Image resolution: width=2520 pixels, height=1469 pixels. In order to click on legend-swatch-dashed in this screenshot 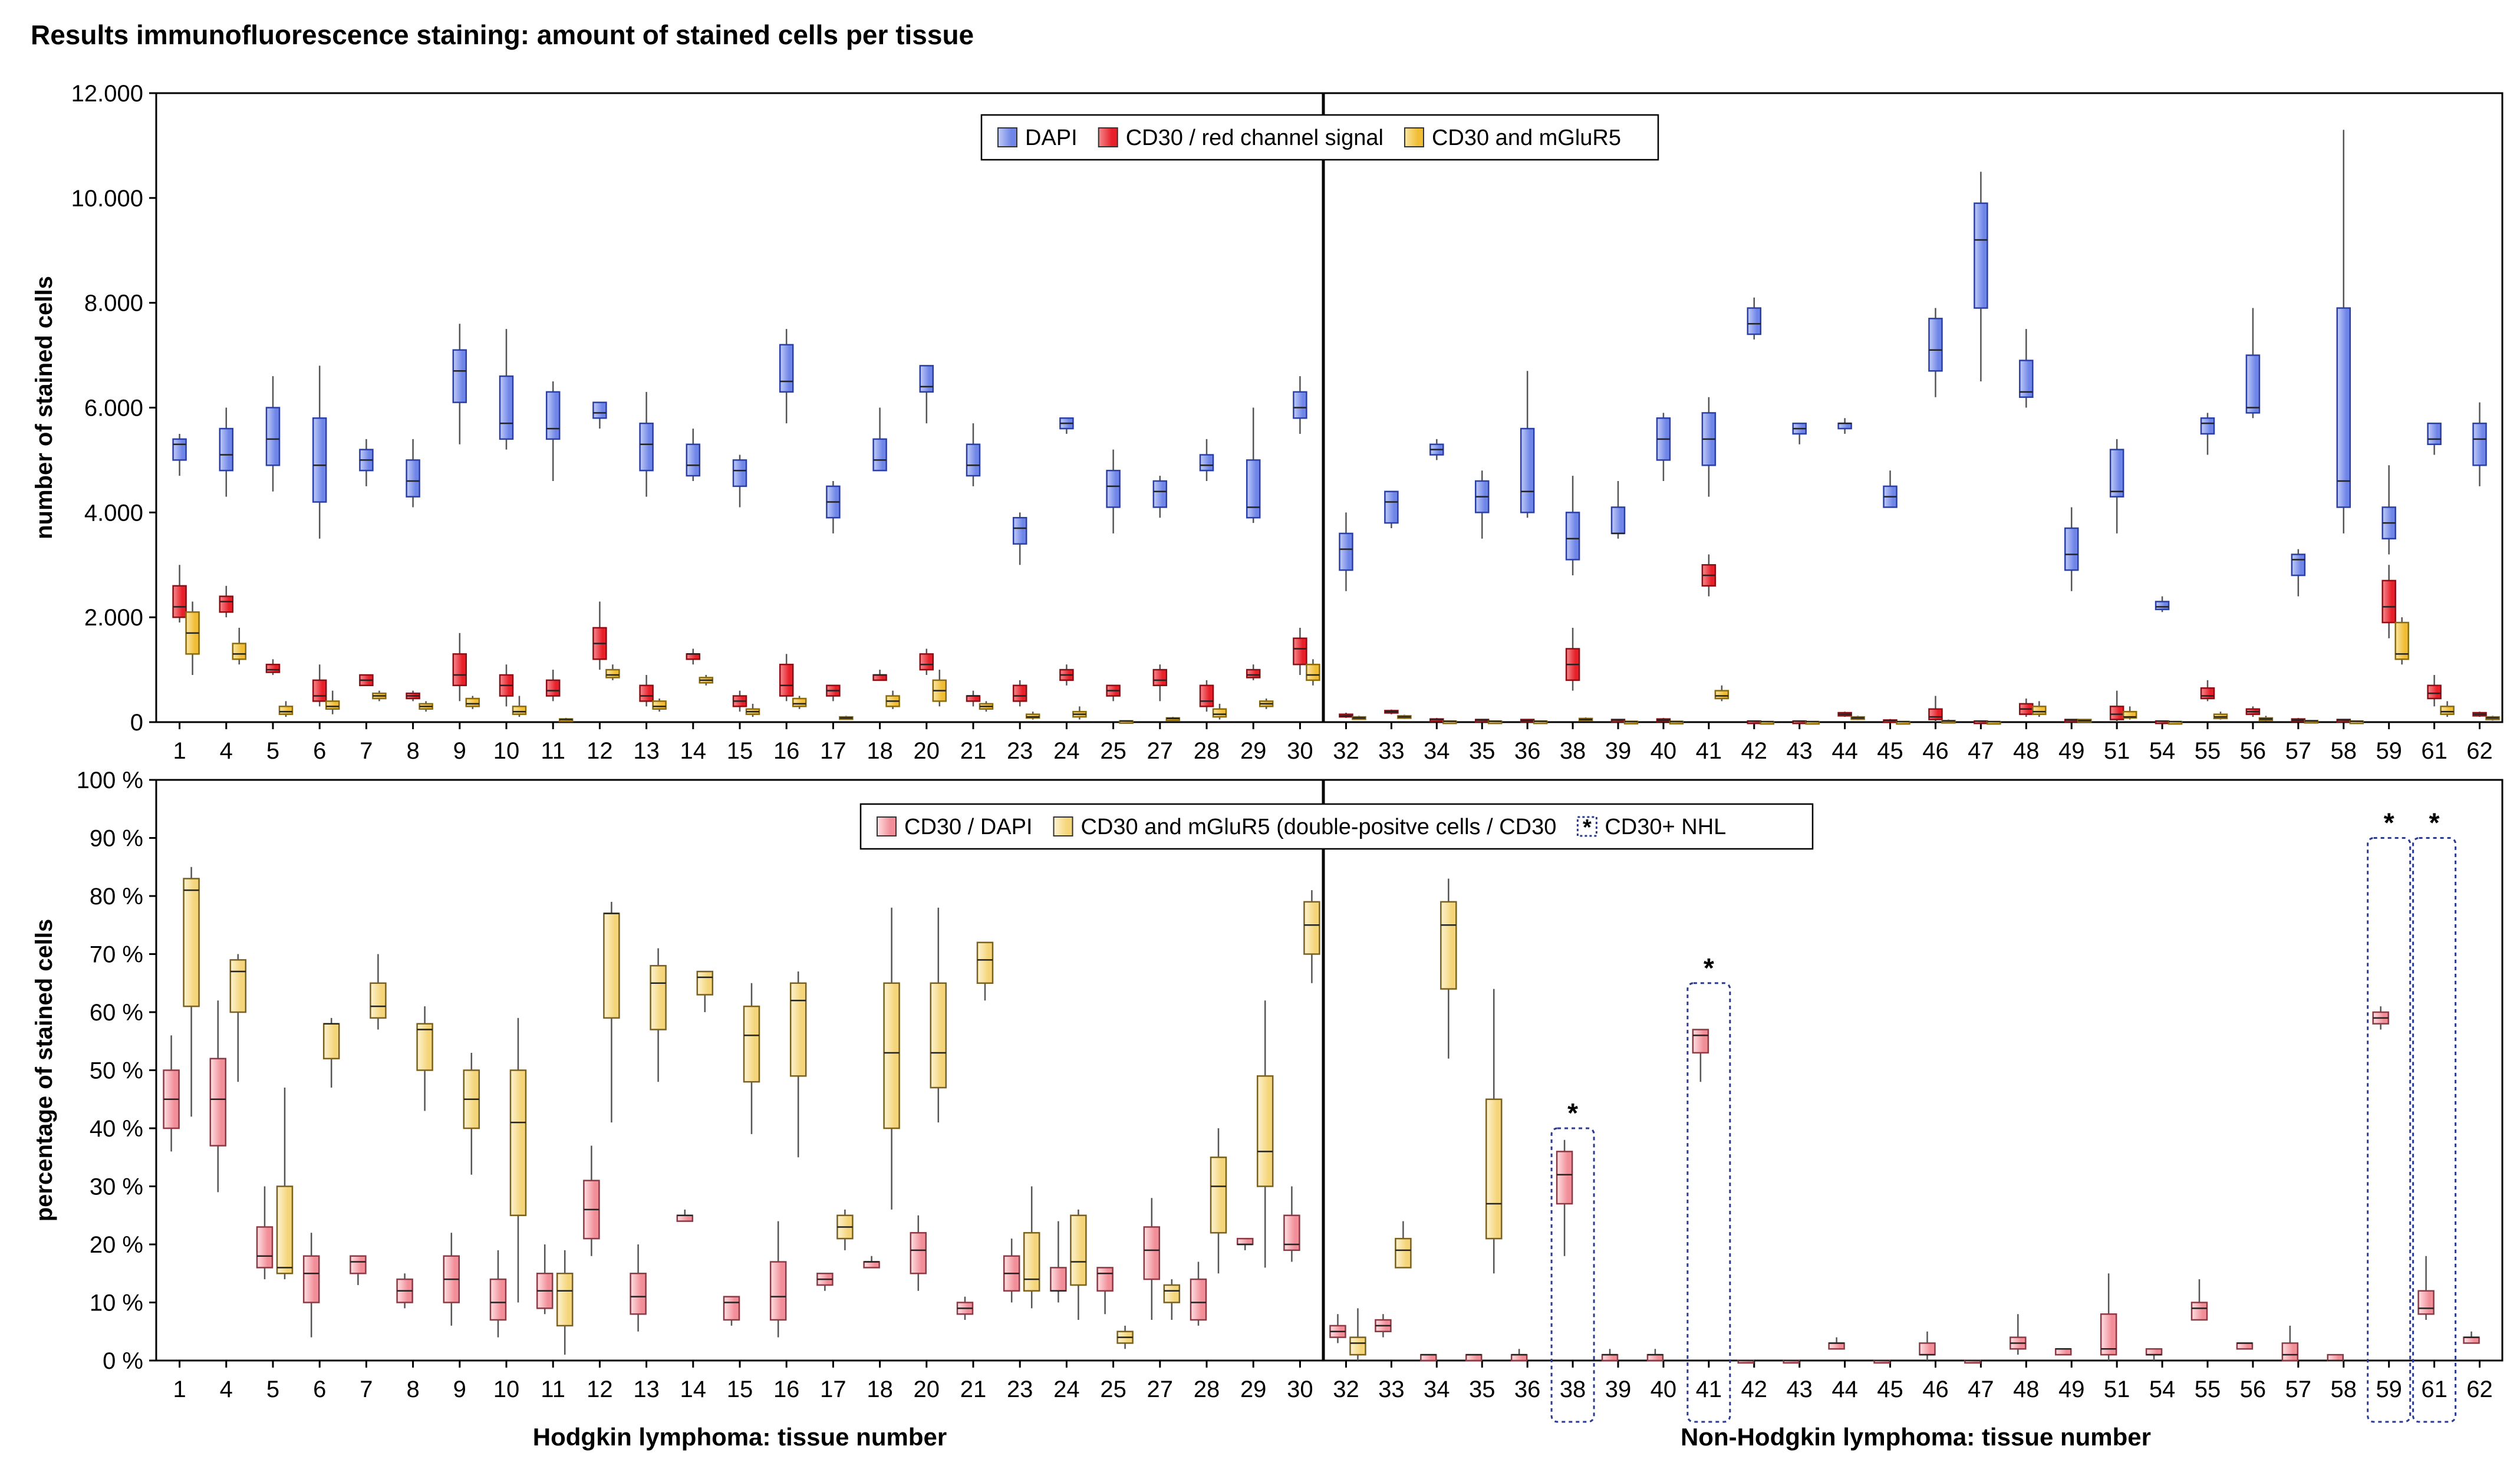, I will do `click(1586, 826)`.